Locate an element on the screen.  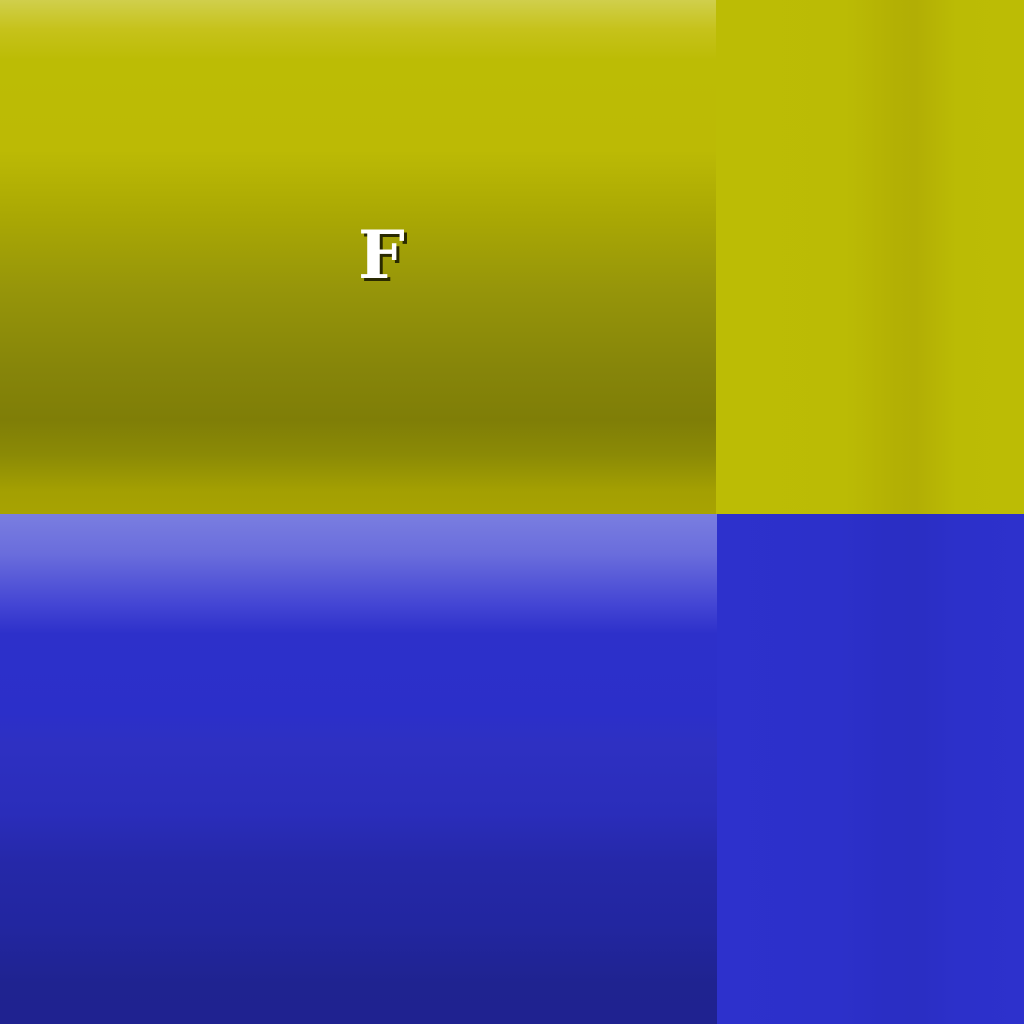
blue-tile-side is located at coordinates (870, 769).